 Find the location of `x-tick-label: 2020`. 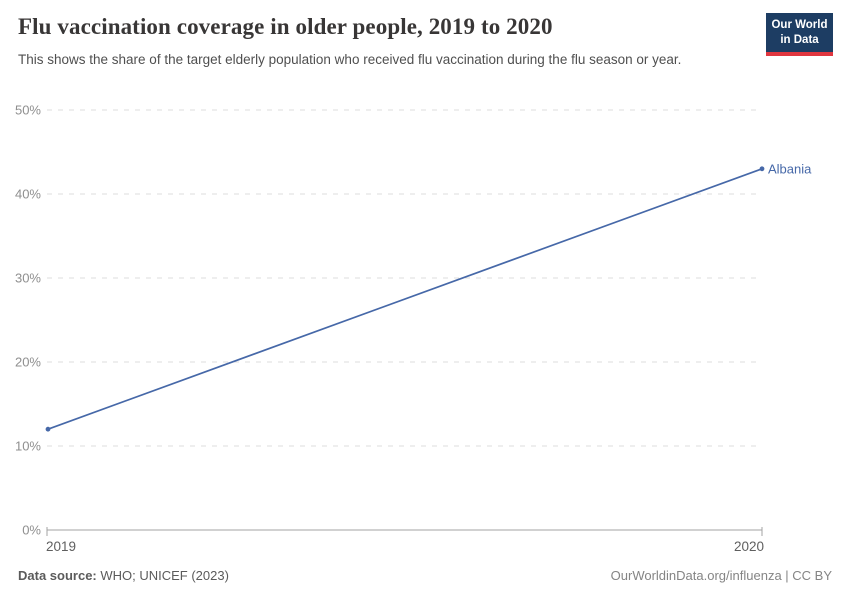

x-tick-label: 2020 is located at coordinates (749, 546).